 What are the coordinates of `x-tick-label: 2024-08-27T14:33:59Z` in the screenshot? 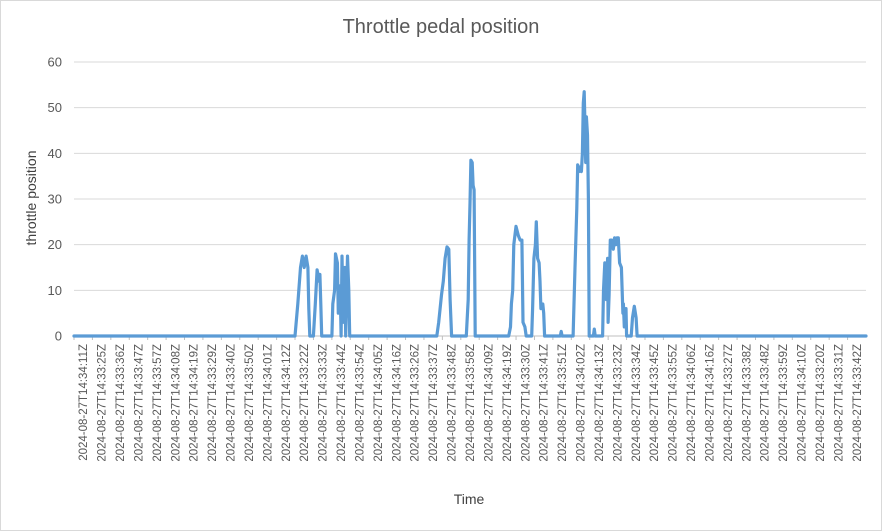 It's located at (784, 403).